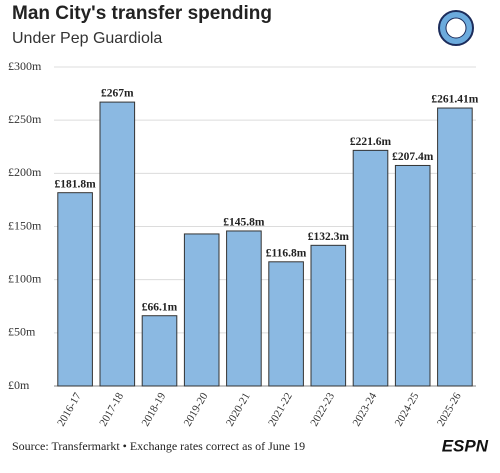 The height and width of the screenshot is (473, 500). What do you see at coordinates (87, 38) in the screenshot?
I see `chart-subtitle: Under Pep Guardiola` at bounding box center [87, 38].